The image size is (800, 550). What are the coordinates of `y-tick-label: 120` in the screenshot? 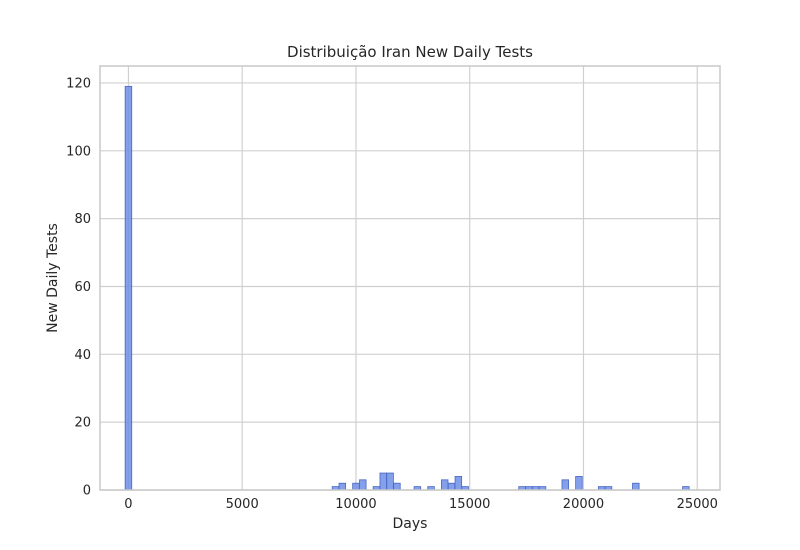 It's located at (78, 83).